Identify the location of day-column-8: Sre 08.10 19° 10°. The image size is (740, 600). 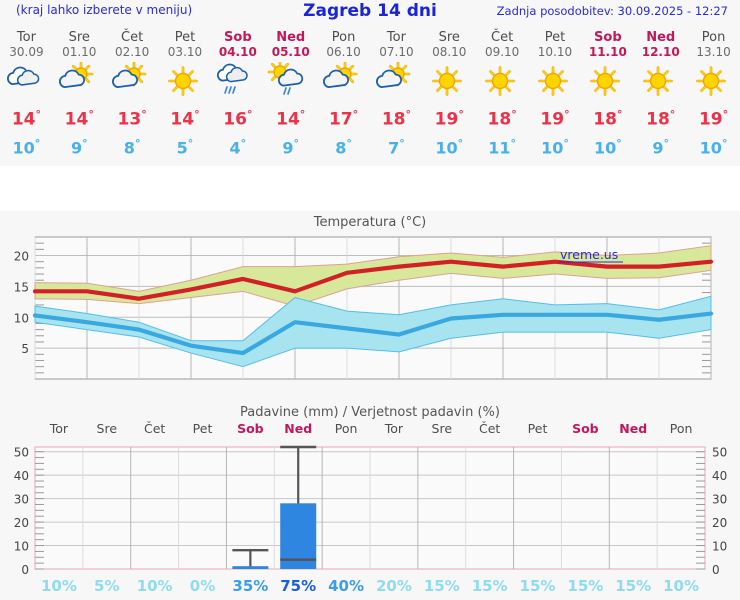
(449, 92).